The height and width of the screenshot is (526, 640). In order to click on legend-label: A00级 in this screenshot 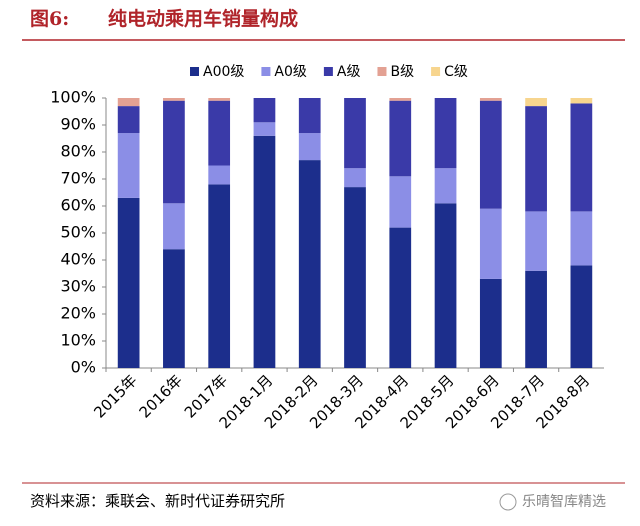, I will do `click(223, 72)`.